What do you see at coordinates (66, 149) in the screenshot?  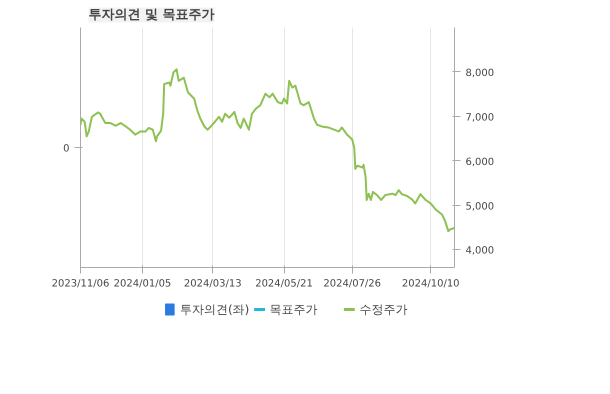 I see `text: 0` at bounding box center [66, 149].